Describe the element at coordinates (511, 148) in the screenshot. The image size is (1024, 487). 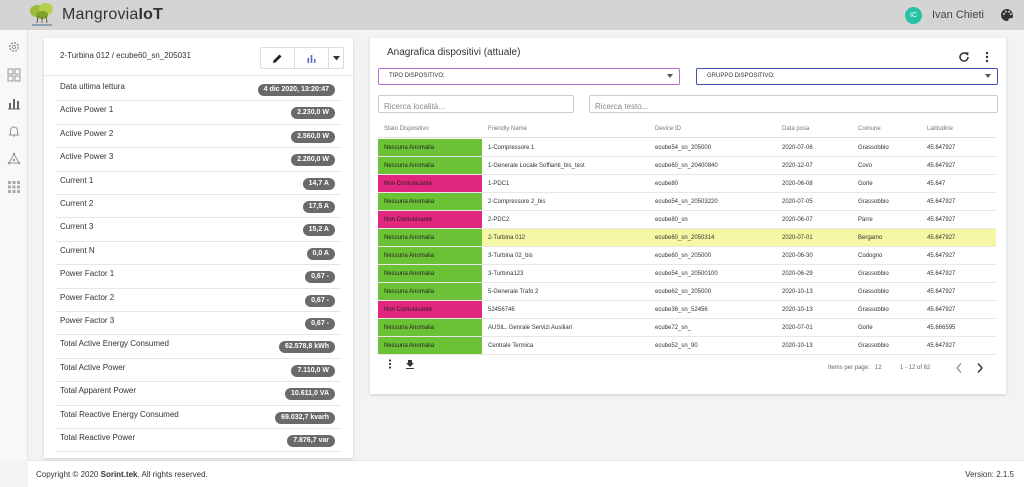
I see `friendly-name-cell: 1-Compressore 1` at that location.